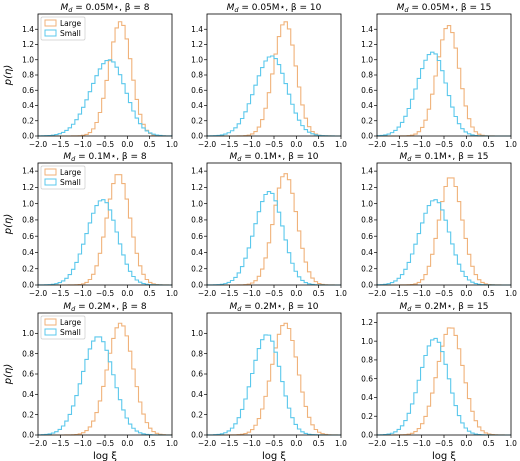 The image size is (520, 461). Describe the element at coordinates (273, 307) in the screenshot. I see `panel-title: Md = 0.2M⋆, β = 10` at that location.